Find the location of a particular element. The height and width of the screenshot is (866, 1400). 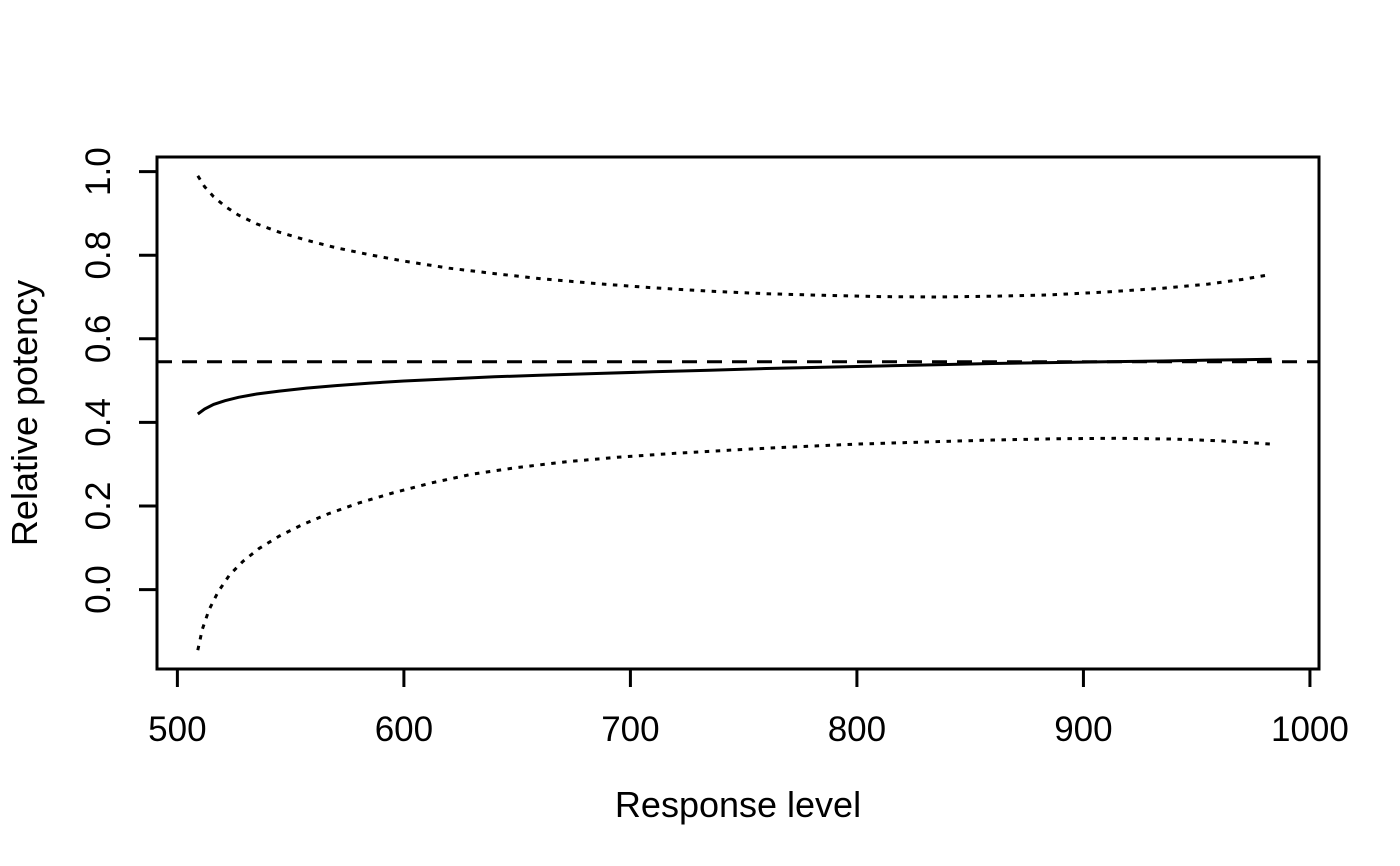

upper-confidence-limit-curve is located at coordinates (734, 237).